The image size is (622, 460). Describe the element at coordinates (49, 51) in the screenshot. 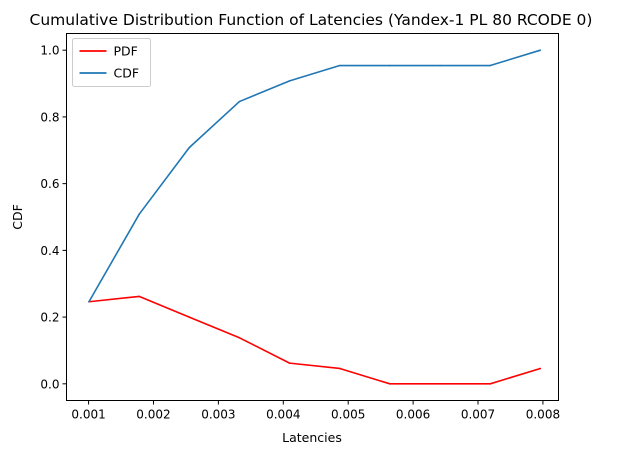

I see `y-tick-label: 1.0` at that location.